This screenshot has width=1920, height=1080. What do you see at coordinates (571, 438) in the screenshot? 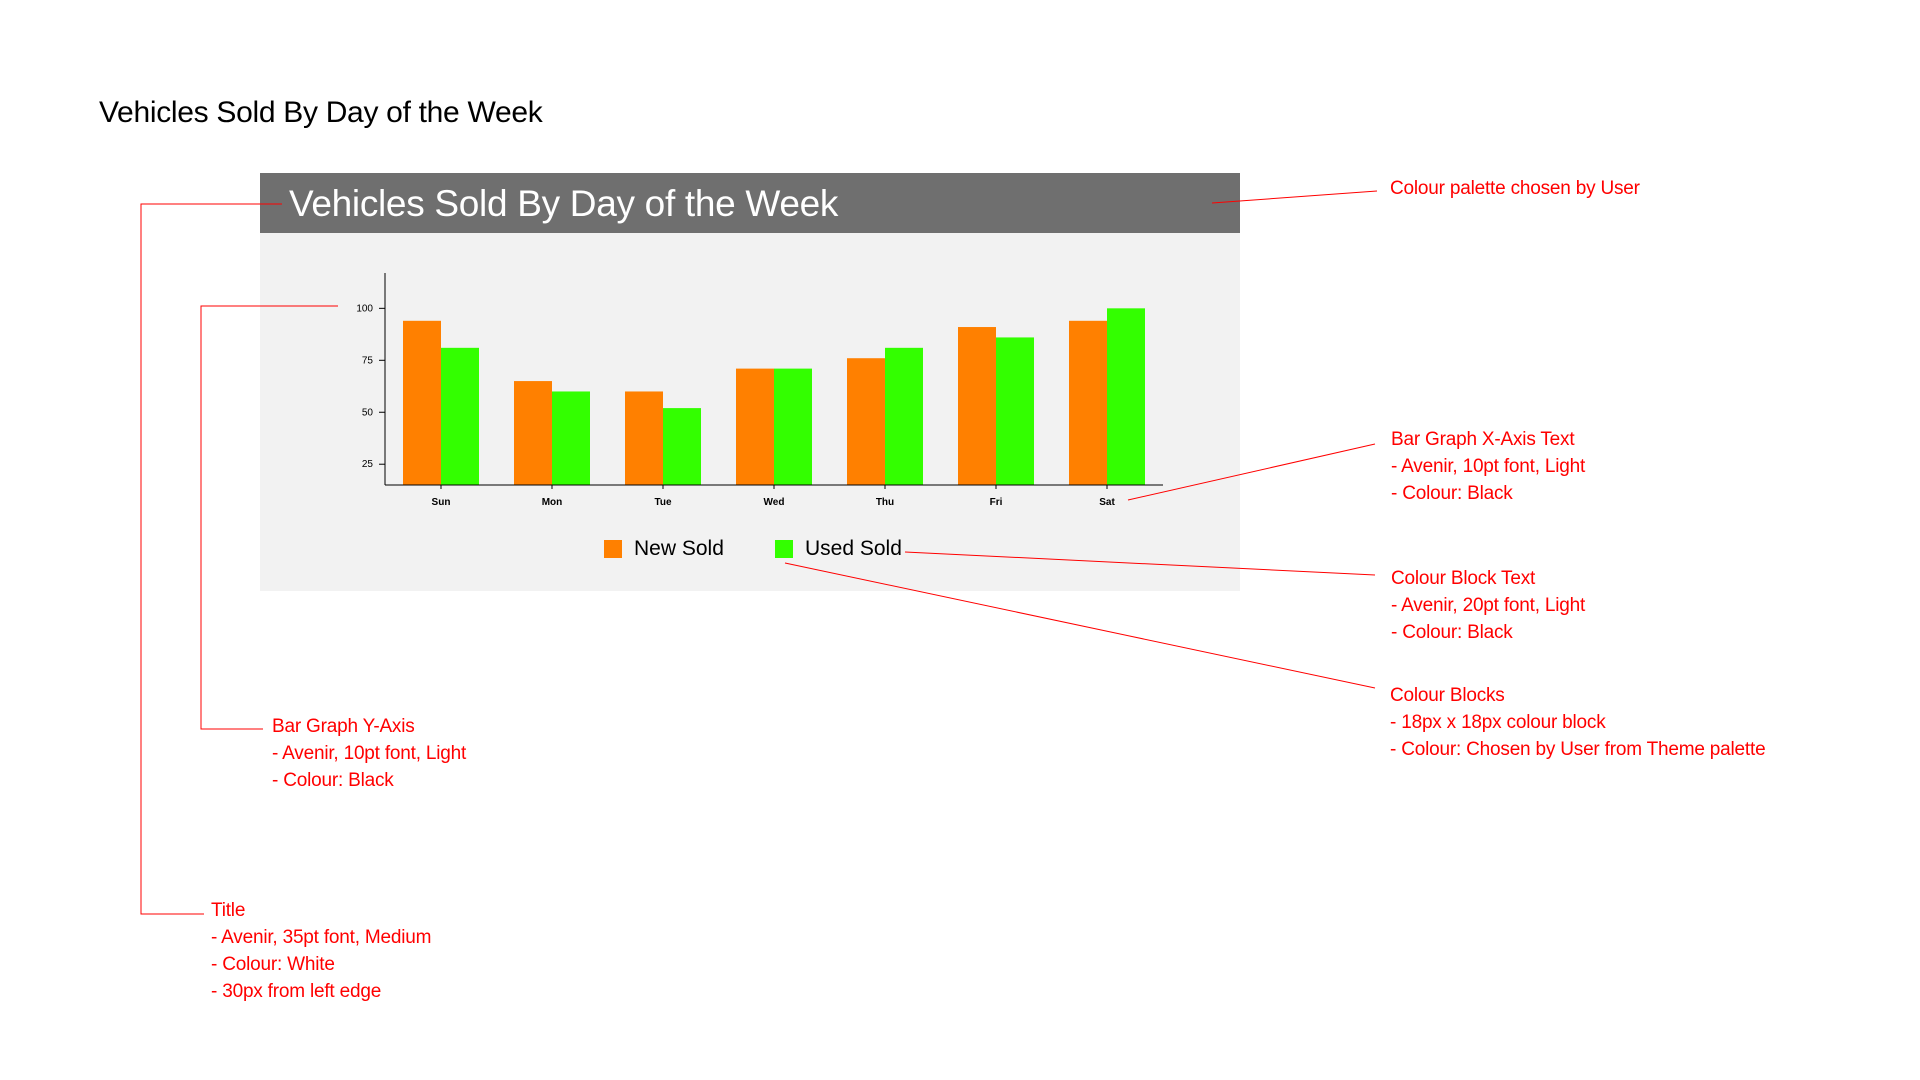
I see `bar-used-sold-mon` at bounding box center [571, 438].